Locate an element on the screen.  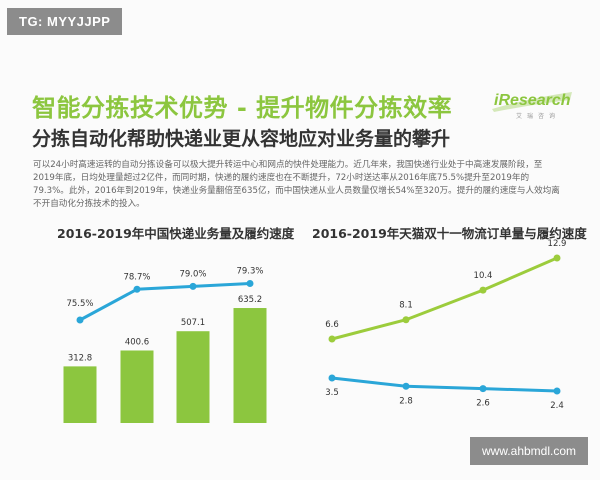
line-point-a-2016 is located at coordinates (332, 339).